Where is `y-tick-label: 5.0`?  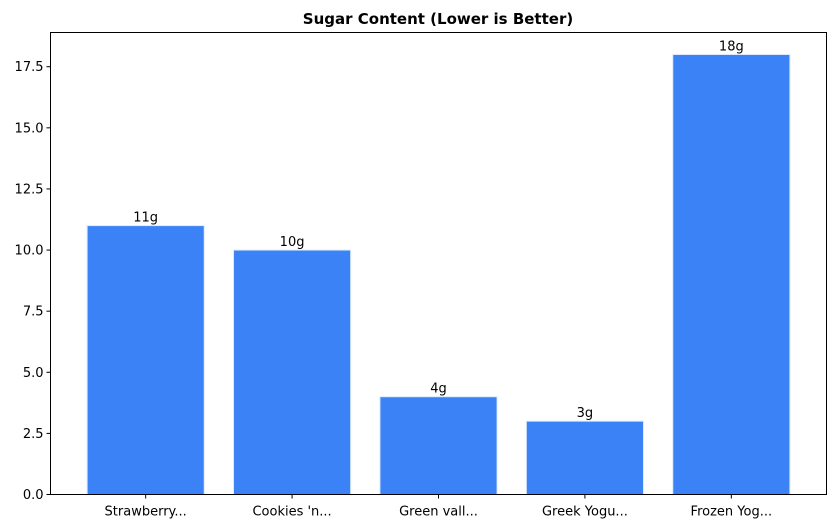
y-tick-label: 5.0 is located at coordinates (33, 373).